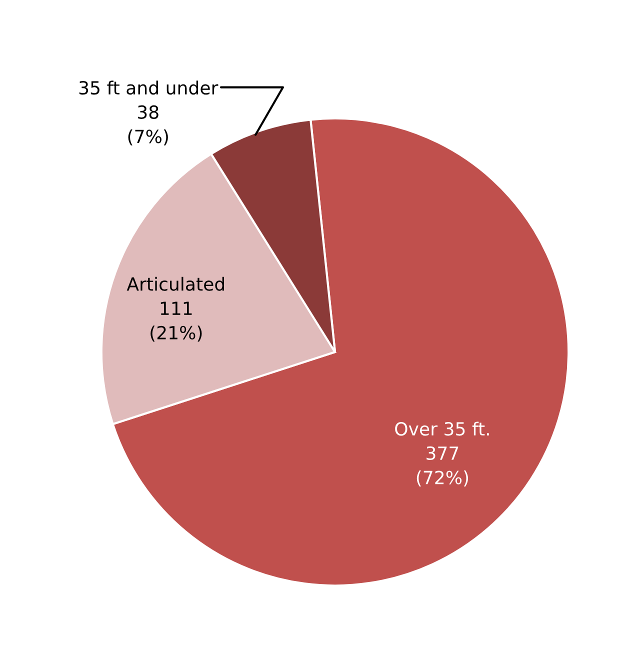 Image resolution: width=626 pixels, height=647 pixels. I want to click on slice-label: Over 35 ft., so click(442, 429).